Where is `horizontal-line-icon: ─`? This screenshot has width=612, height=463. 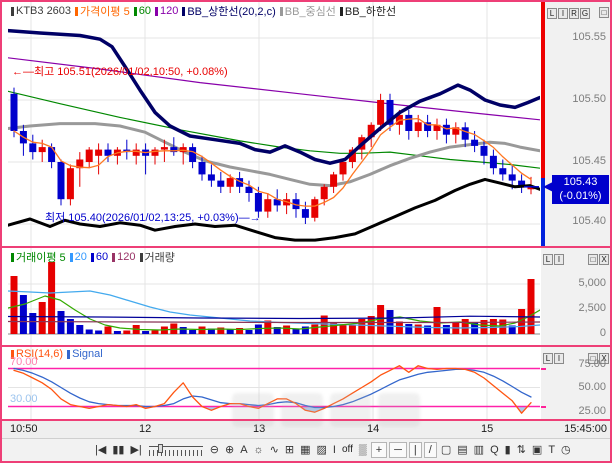 horizontal-line-icon: ─ is located at coordinates (398, 450).